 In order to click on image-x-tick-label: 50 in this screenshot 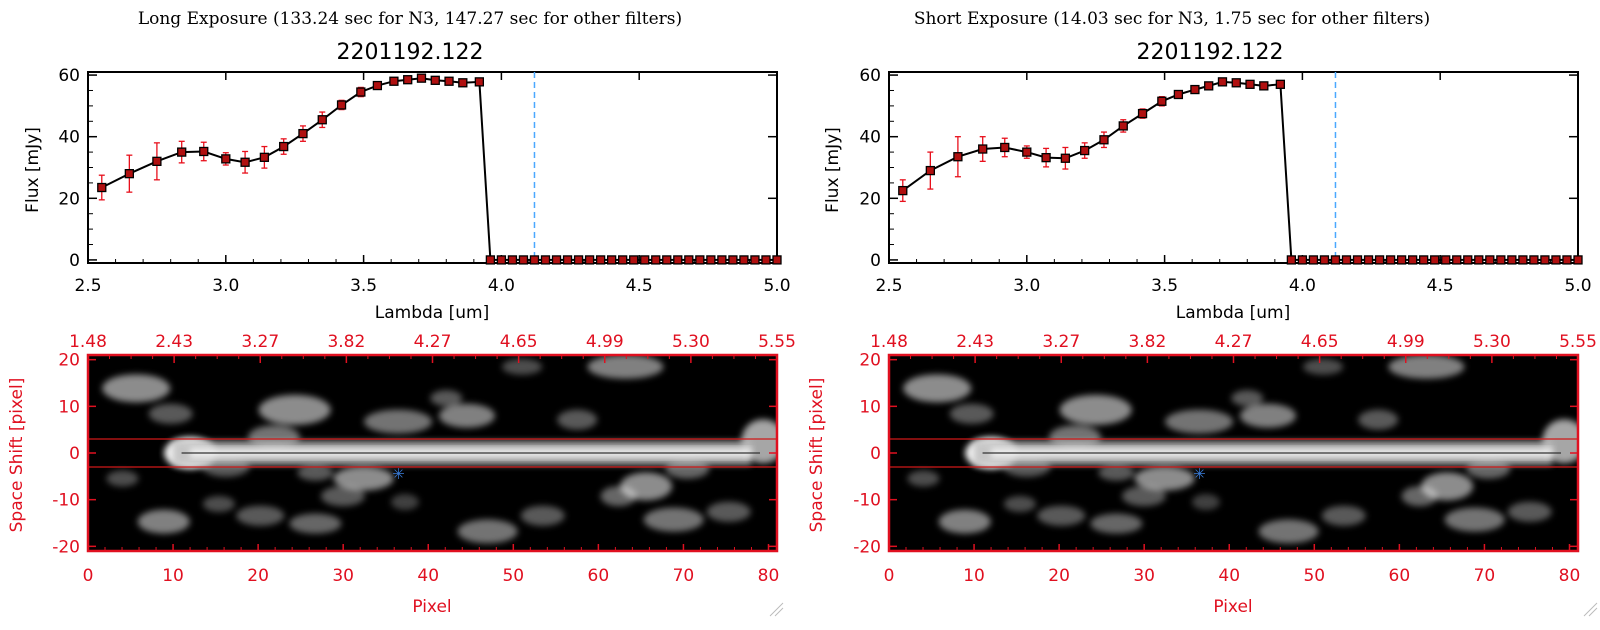, I will do `click(513, 576)`.